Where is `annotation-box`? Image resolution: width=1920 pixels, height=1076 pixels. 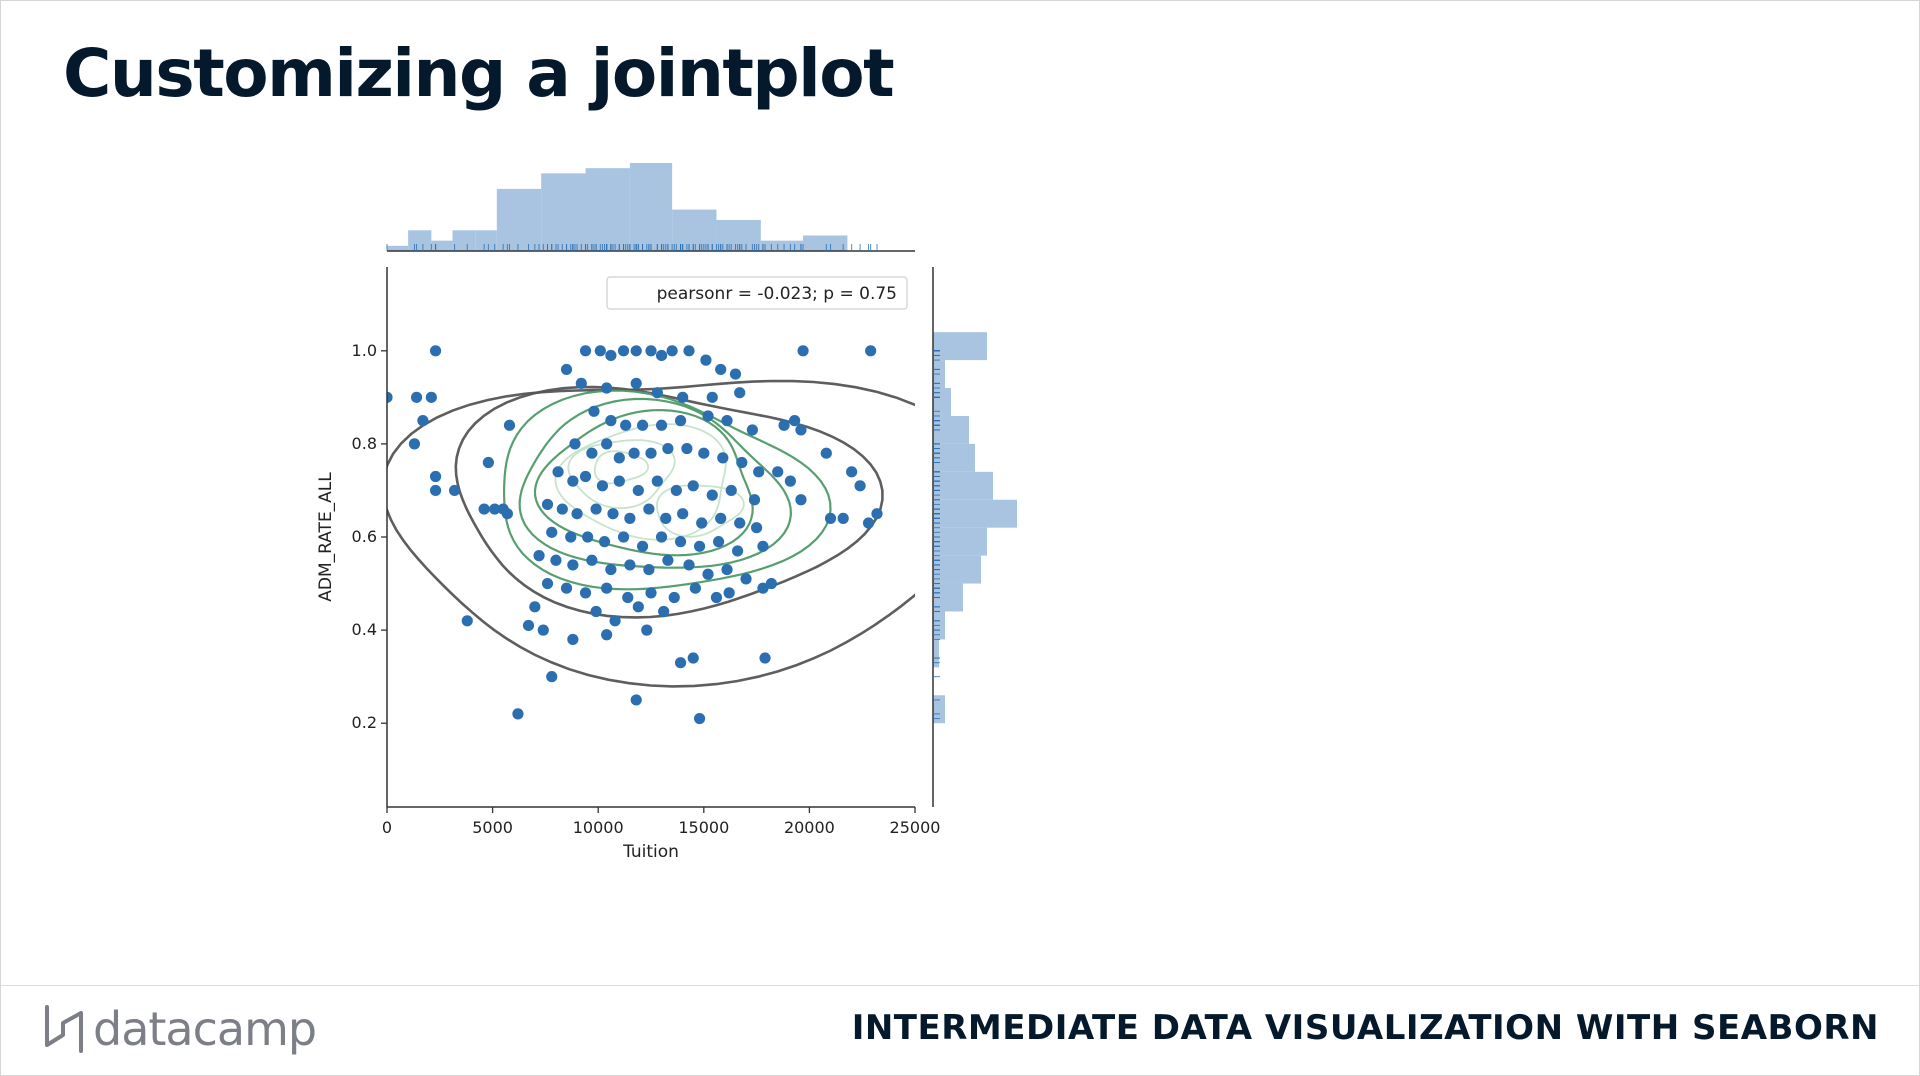
annotation-box is located at coordinates (757, 293).